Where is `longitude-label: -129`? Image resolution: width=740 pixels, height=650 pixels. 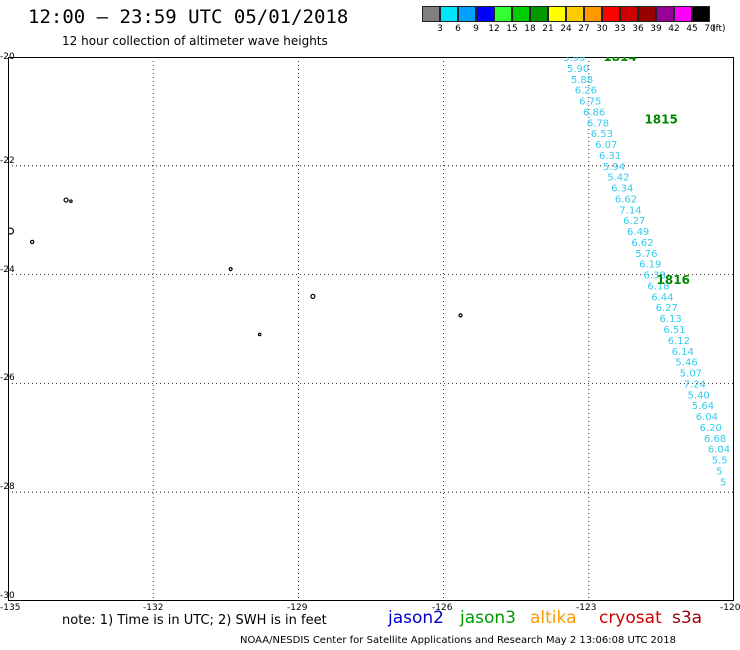 longitude-label: -129 is located at coordinates (297, 608).